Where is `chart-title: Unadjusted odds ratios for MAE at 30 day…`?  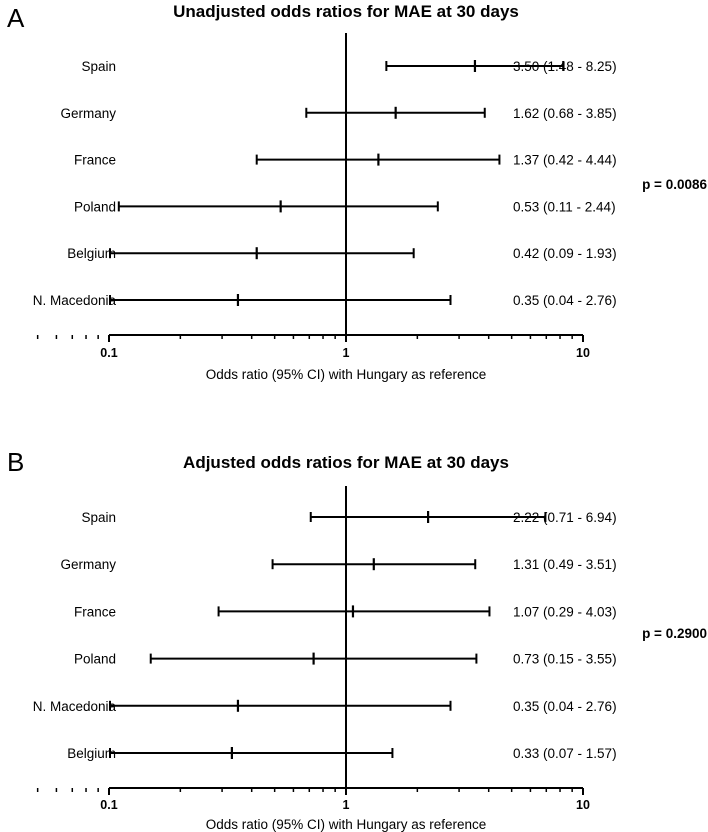
chart-title: Unadjusted odds ratios for MAE at 30 day… is located at coordinates (346, 11).